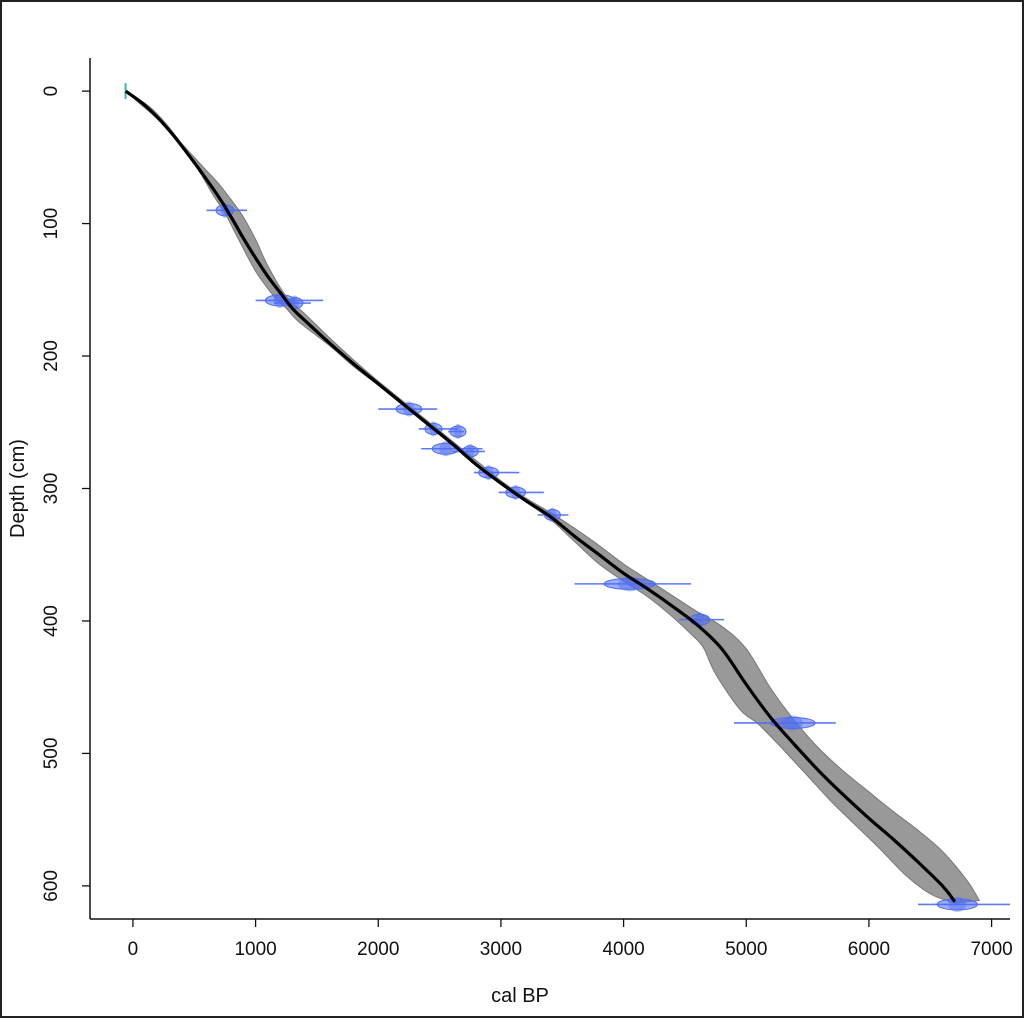 This screenshot has height=1018, width=1024. I want to click on y-axis-title: Depth (cm), so click(18, 488).